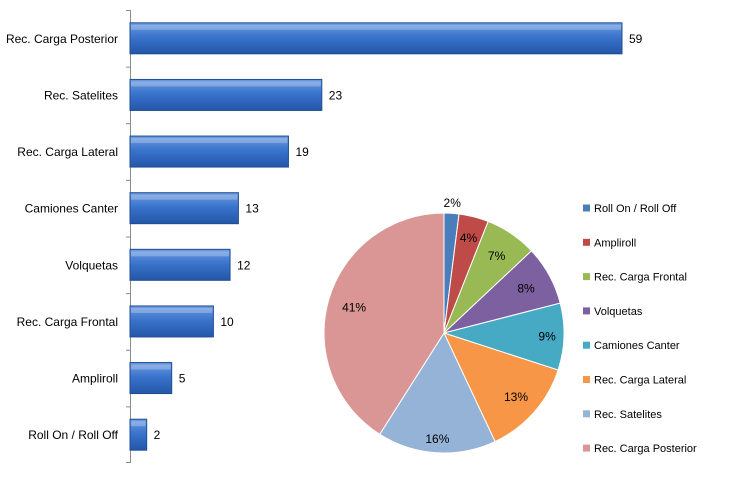 The width and height of the screenshot is (729, 484). Describe the element at coordinates (67, 322) in the screenshot. I see `bar-category-label: Rec. Carga Frontal` at that location.